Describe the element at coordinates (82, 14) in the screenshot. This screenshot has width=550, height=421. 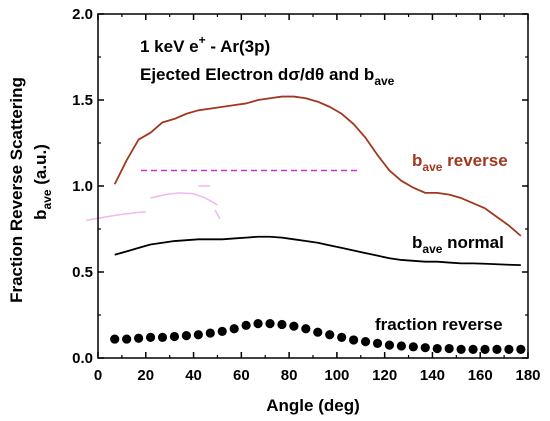
I see `y-tick-label: 2.0` at that location.